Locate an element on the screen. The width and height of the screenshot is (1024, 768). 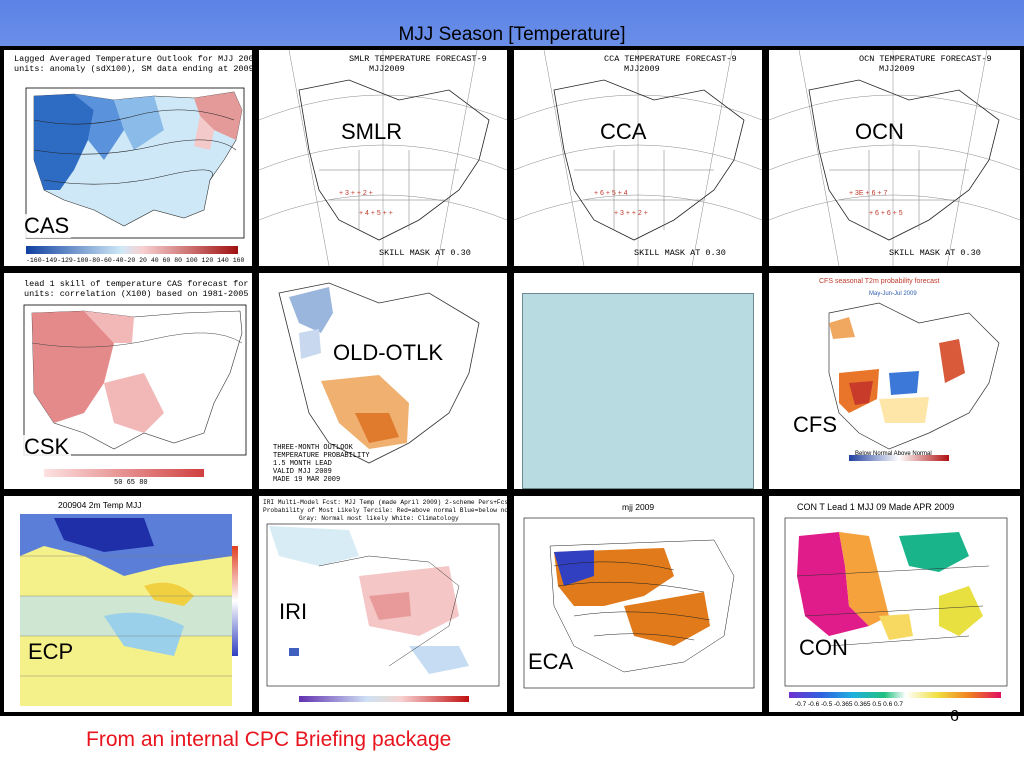
ocn-footer: SKILL MASK AT 0.30 is located at coordinates (935, 253).